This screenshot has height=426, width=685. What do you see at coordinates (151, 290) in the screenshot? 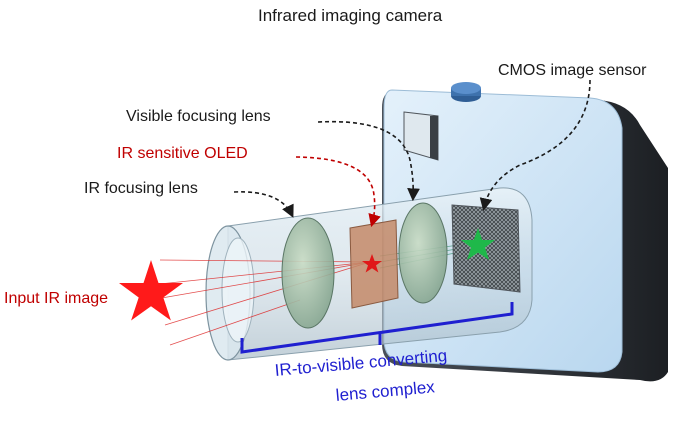
I see `input-ir-star-icon` at bounding box center [151, 290].